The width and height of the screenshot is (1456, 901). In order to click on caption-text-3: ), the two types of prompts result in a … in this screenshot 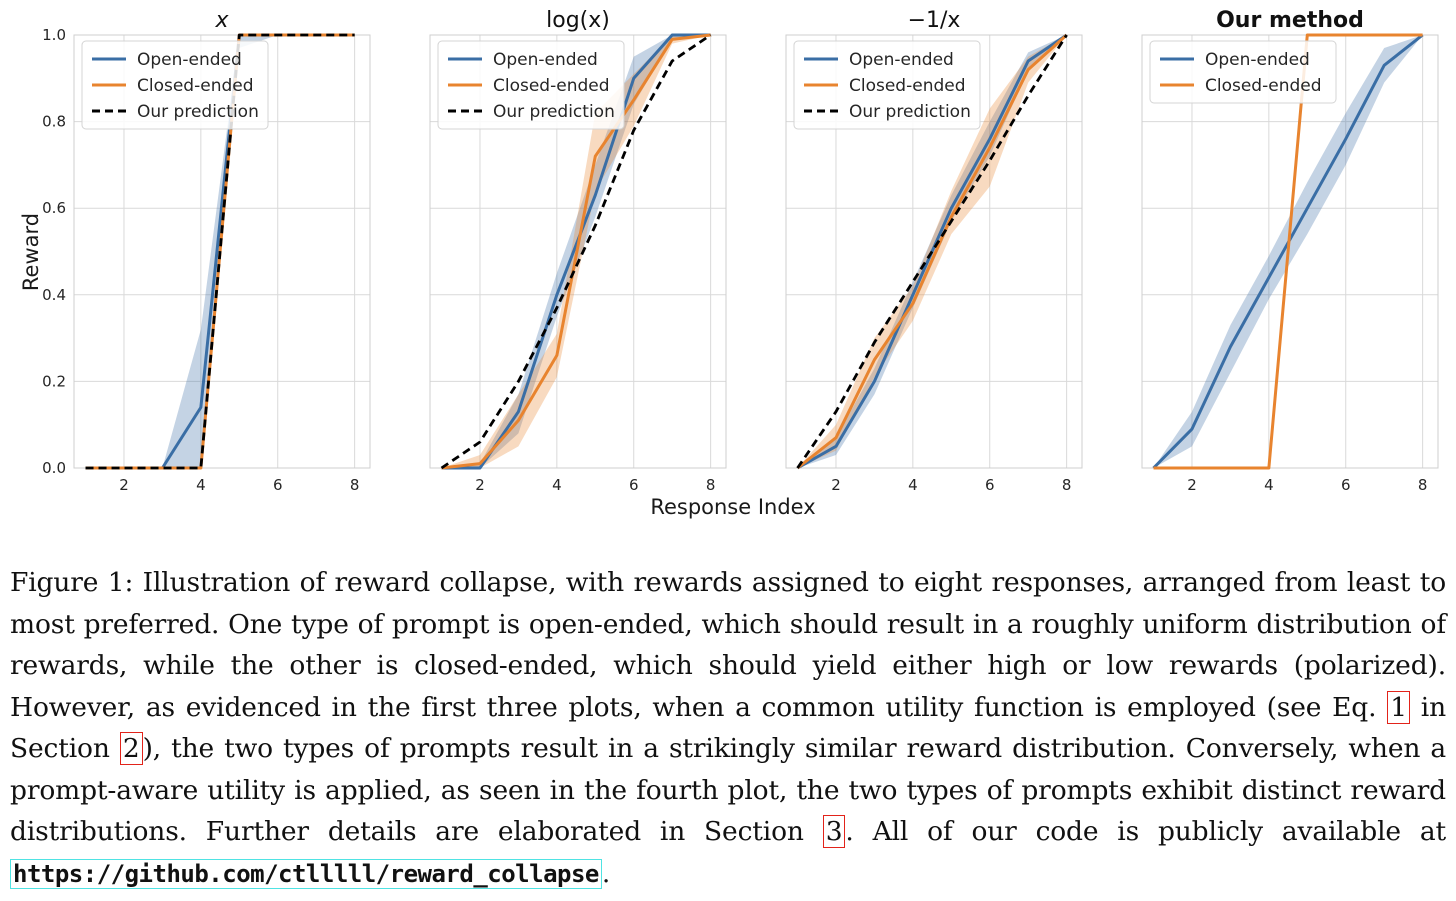, I will do `click(728, 790)`.